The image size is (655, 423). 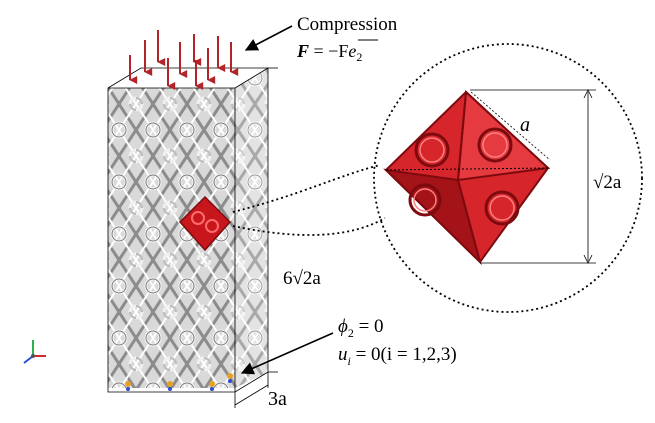 What do you see at coordinates (277, 399) in the screenshot?
I see `depth-label: 3a` at bounding box center [277, 399].